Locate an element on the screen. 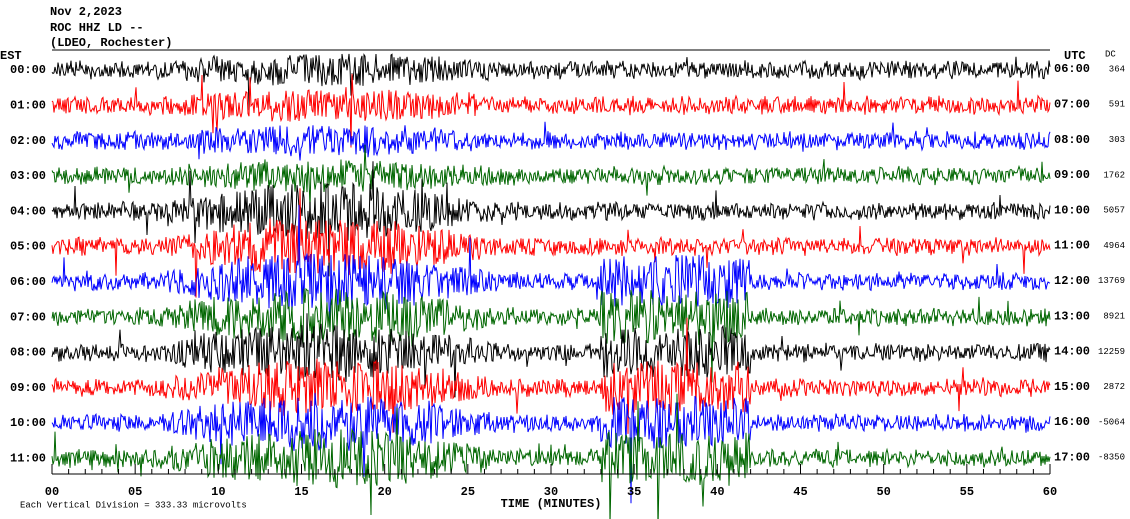  dc-value: 5057 is located at coordinates (1114, 211).